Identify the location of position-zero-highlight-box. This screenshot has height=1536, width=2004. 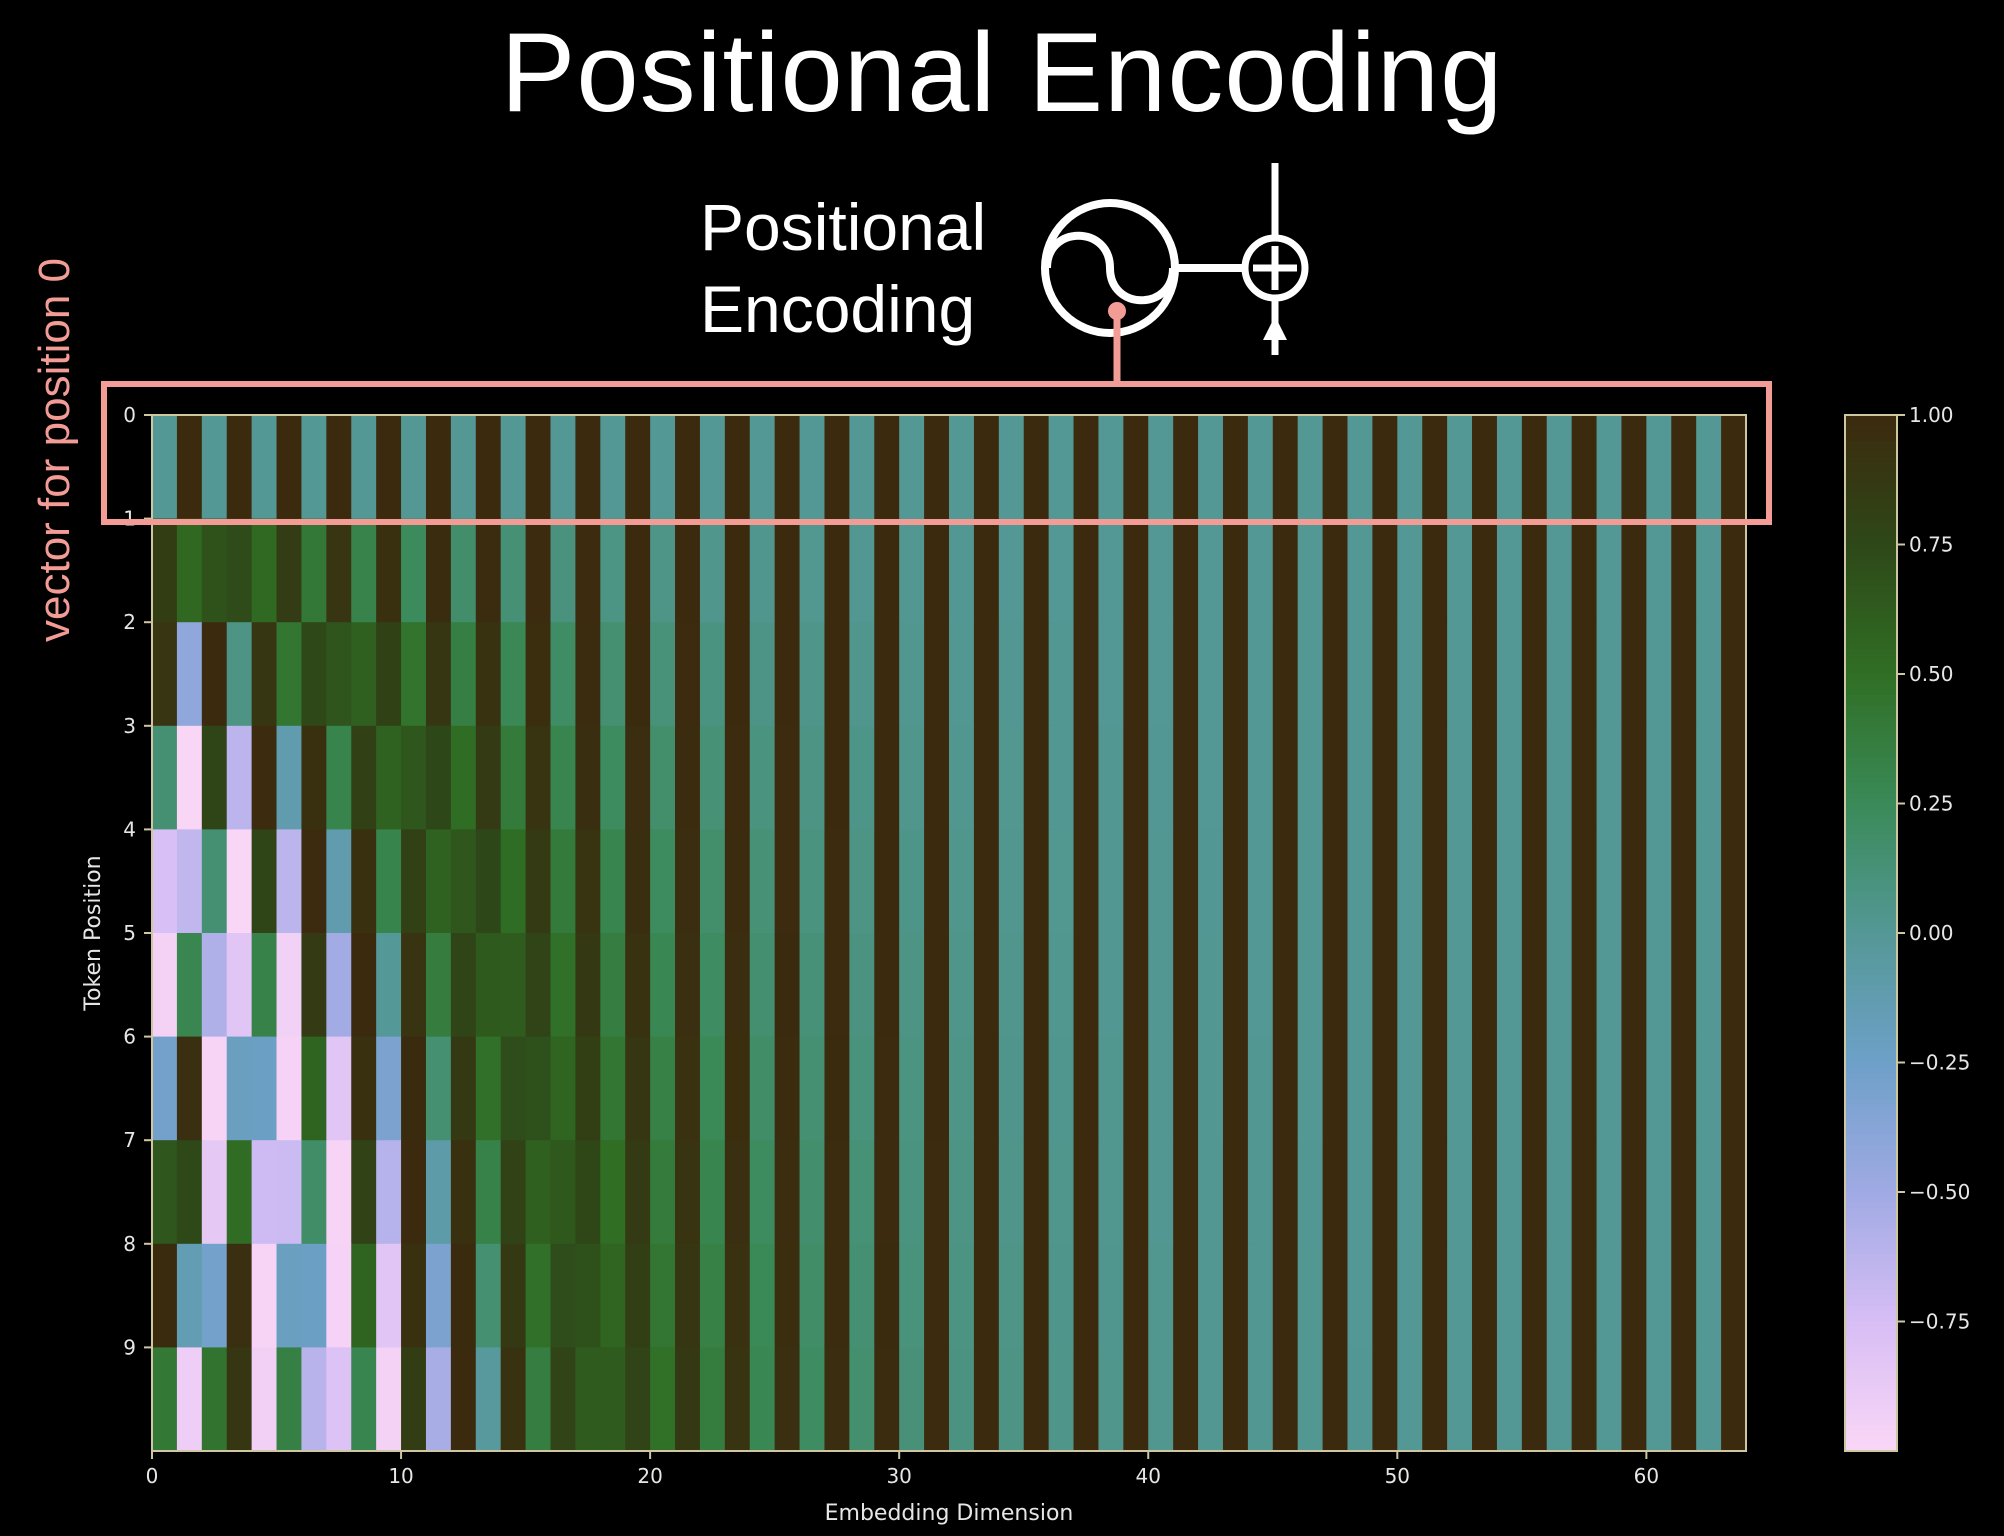
(936, 453).